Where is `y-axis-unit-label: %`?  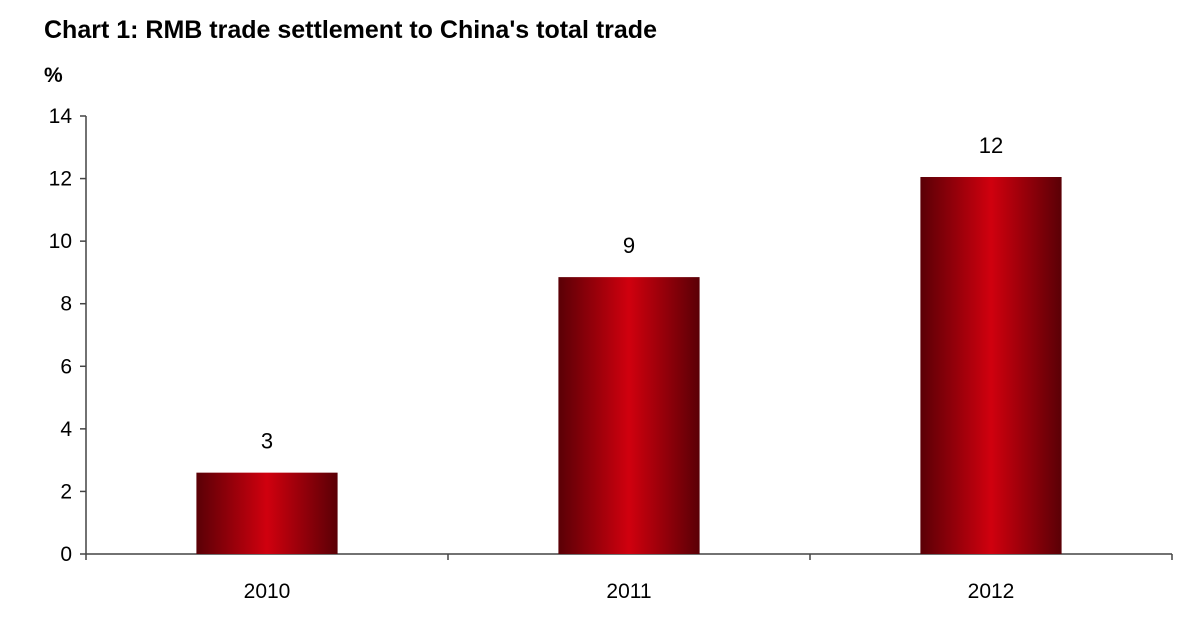
y-axis-unit-label: % is located at coordinates (53, 75).